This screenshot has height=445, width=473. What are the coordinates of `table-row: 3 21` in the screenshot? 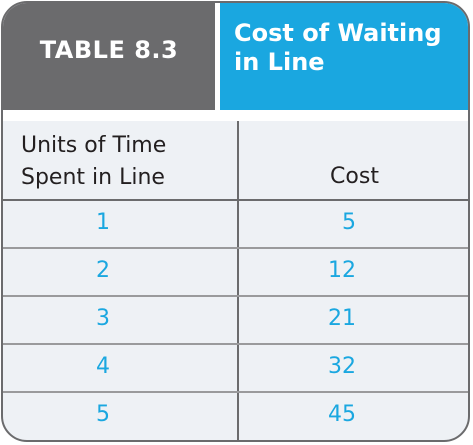 It's located at (235, 321).